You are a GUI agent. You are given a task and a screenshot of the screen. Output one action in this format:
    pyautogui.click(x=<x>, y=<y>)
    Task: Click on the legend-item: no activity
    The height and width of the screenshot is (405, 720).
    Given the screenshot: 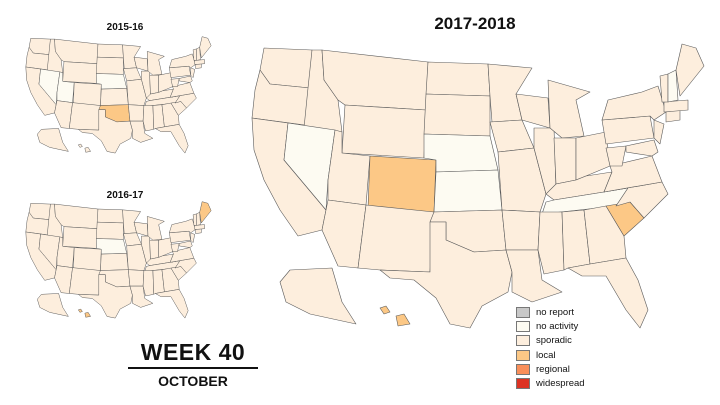 What is the action you would take?
    pyautogui.click(x=571, y=326)
    